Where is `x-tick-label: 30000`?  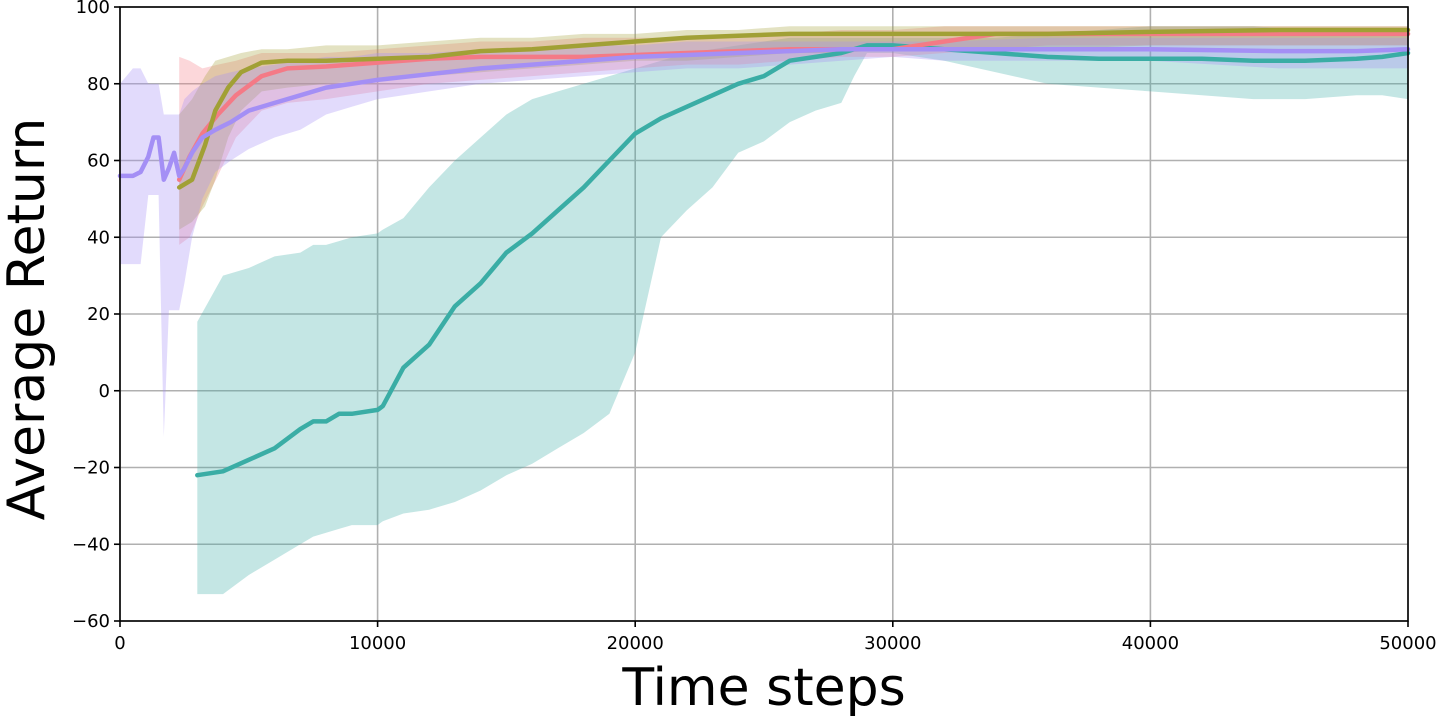 x-tick-label: 30000 is located at coordinates (892, 643).